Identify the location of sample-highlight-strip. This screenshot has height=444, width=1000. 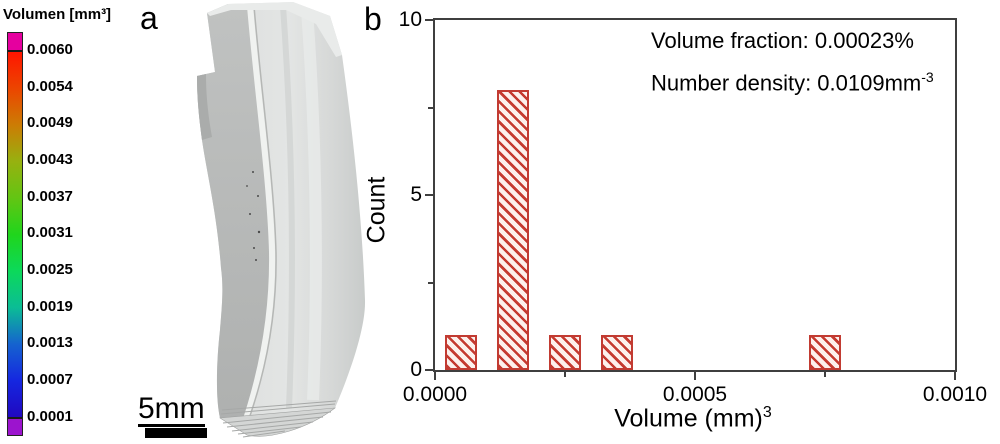
(258, 217).